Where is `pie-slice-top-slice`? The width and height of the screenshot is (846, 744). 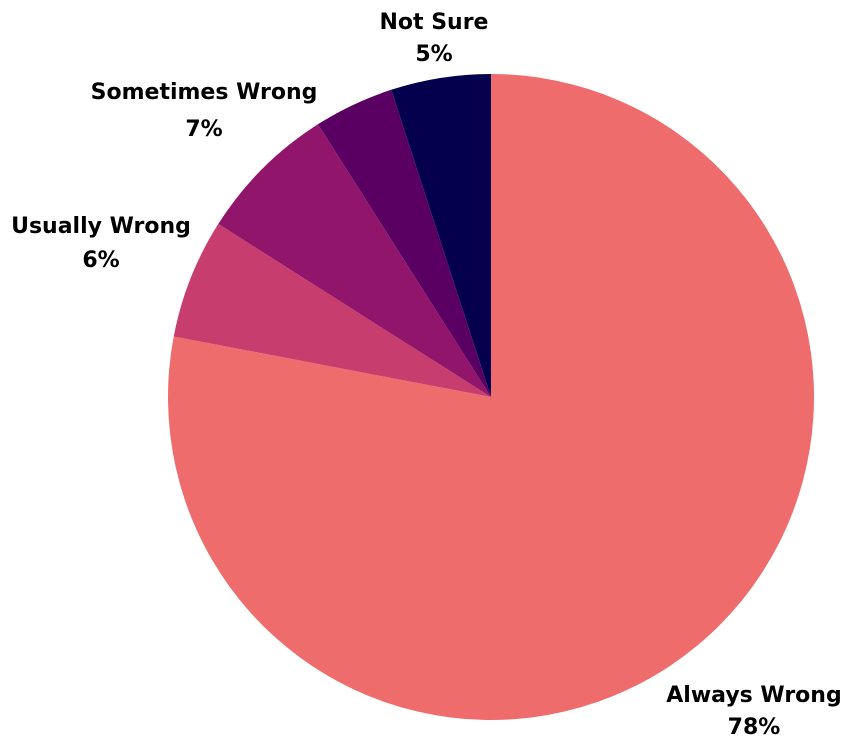
pie-slice-top-slice is located at coordinates (441, 235).